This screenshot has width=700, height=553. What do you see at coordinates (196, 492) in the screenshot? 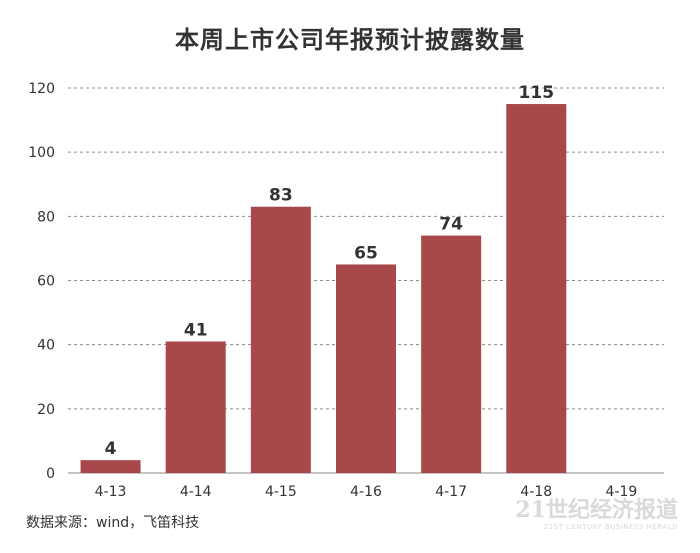
I see `x-tick-label: 4-14` at bounding box center [196, 492].